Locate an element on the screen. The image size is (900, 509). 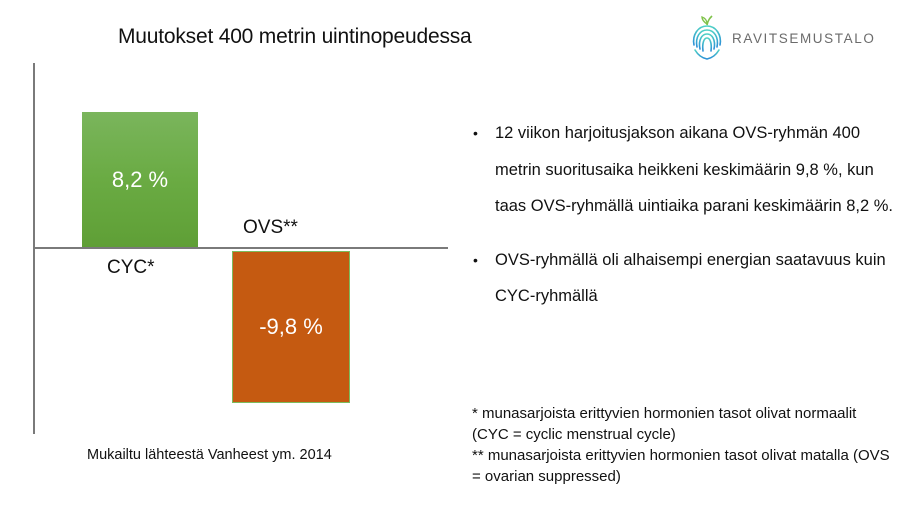
bar-ovs: -9,8 % is located at coordinates (291, 327).